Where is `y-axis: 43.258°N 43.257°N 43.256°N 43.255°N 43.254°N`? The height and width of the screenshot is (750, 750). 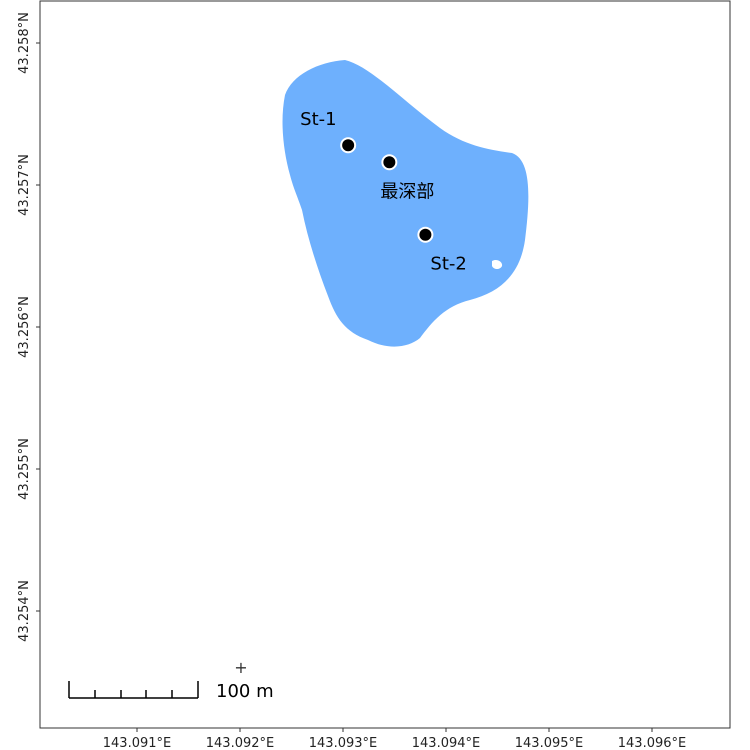 y-axis: 43.258°N 43.257°N 43.256°N 43.255°N 43.254°N is located at coordinates (28, 327).